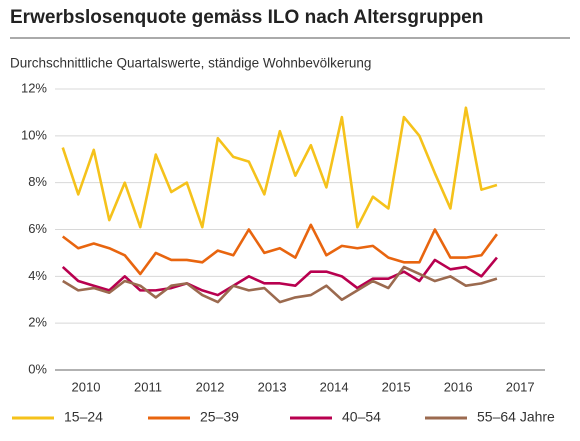  What do you see at coordinates (396, 386) in the screenshot?
I see `x-tick-label: 2015` at bounding box center [396, 386].